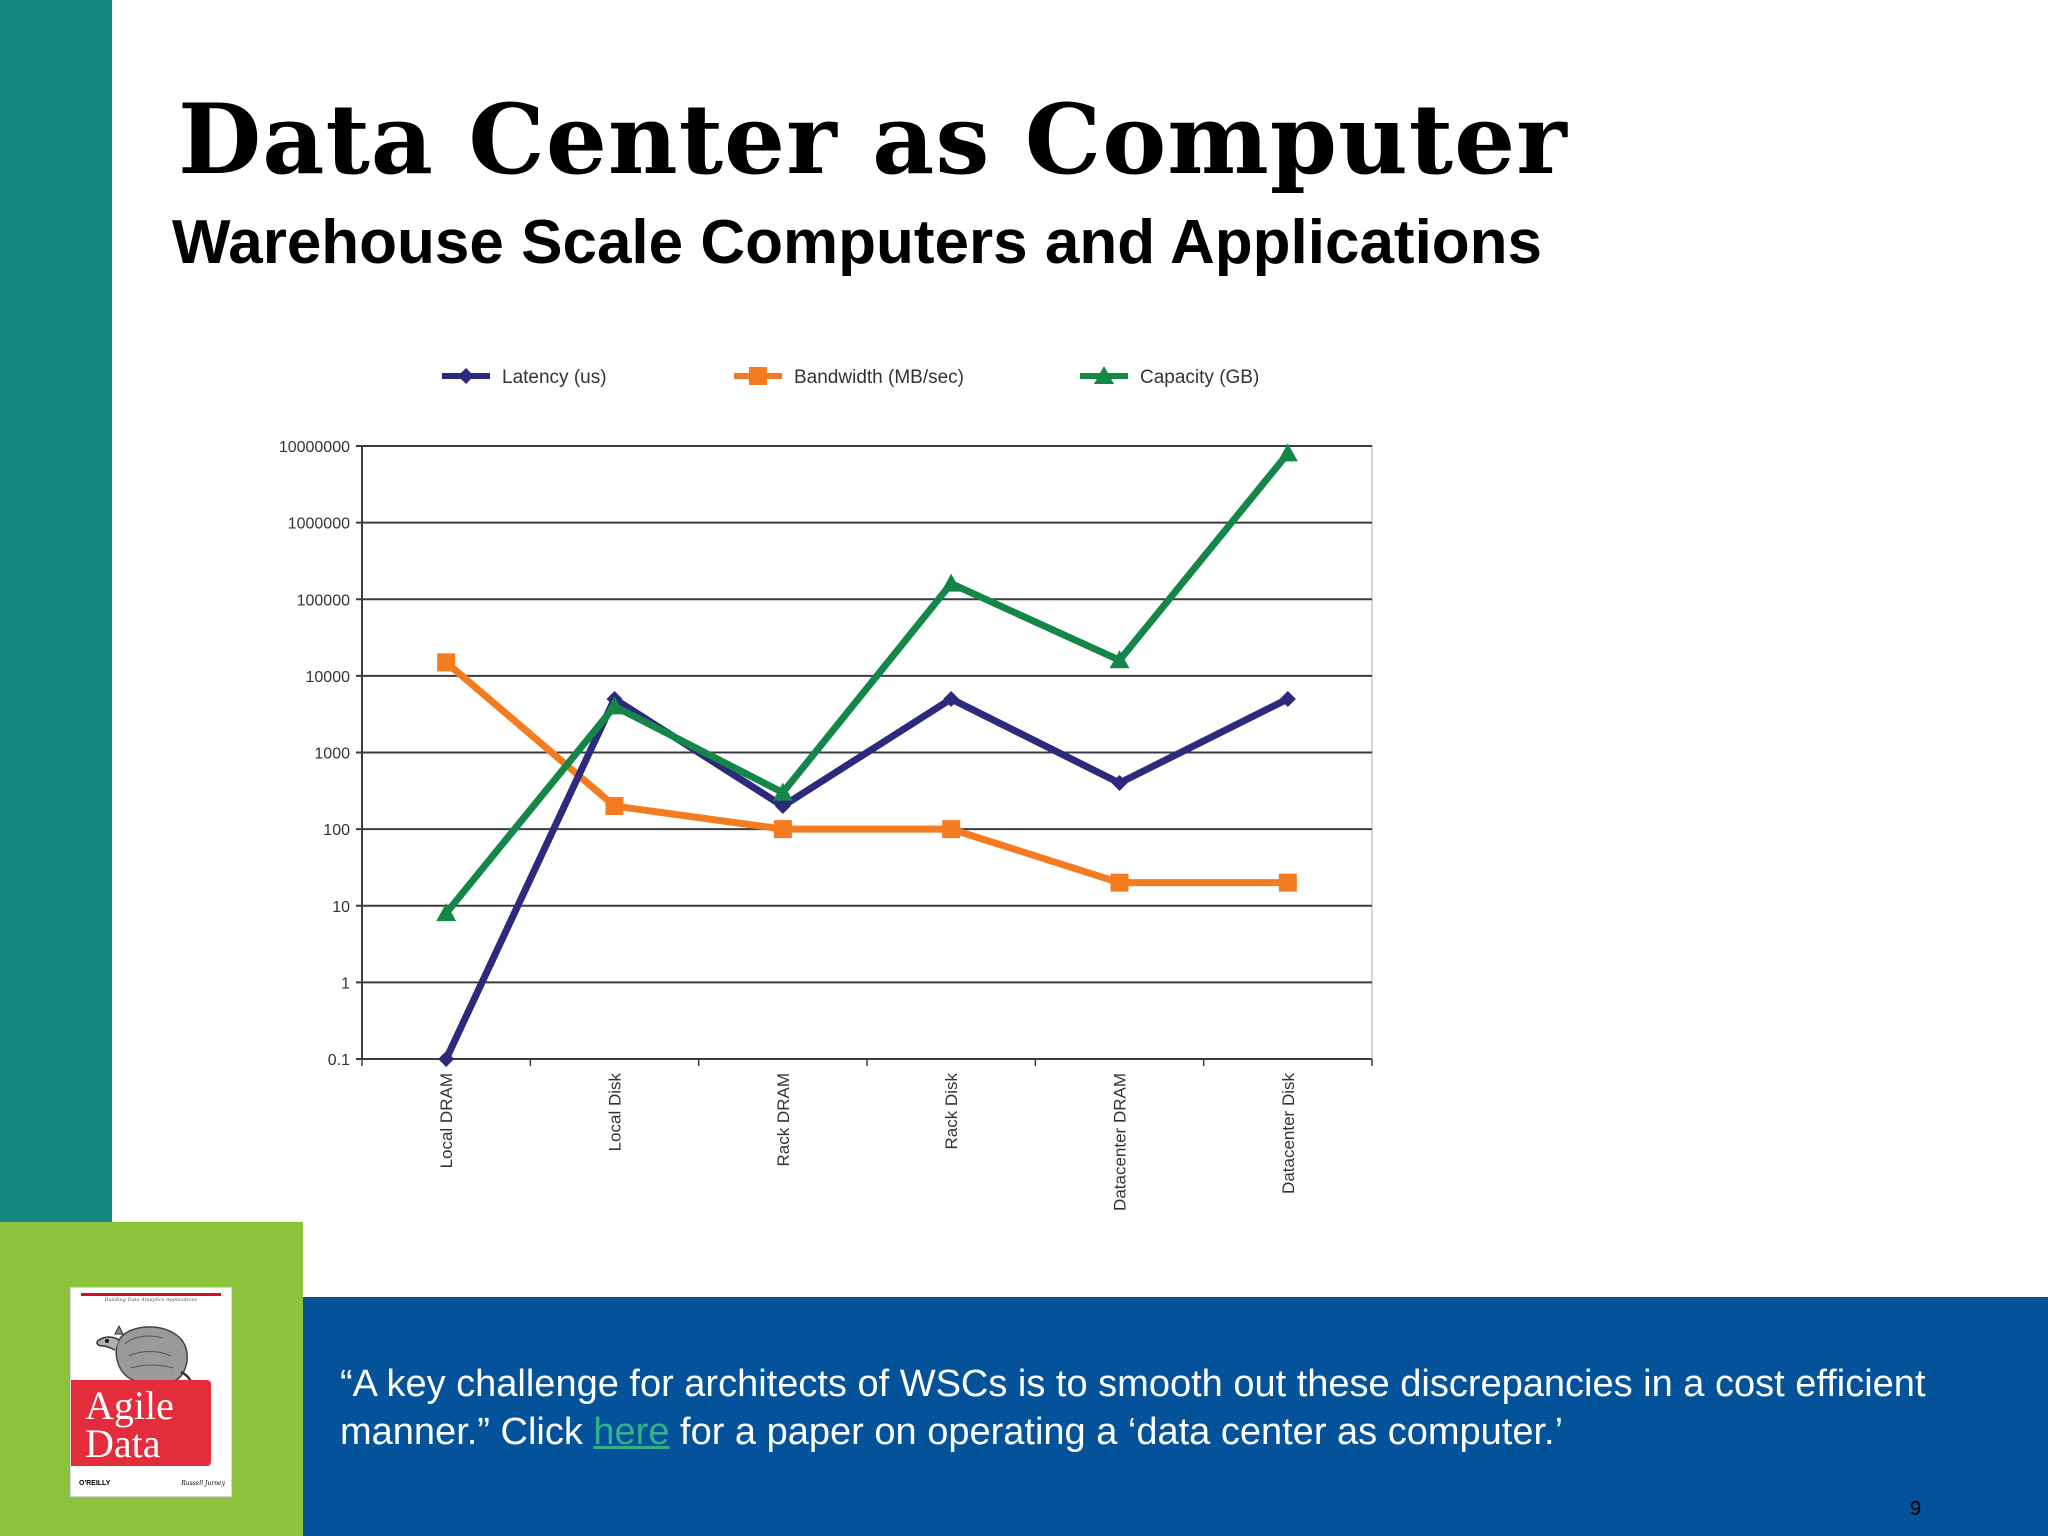 The image size is (2048, 1536). Describe the element at coordinates (332, 754) in the screenshot. I see `y-tick-label: 1000` at that location.